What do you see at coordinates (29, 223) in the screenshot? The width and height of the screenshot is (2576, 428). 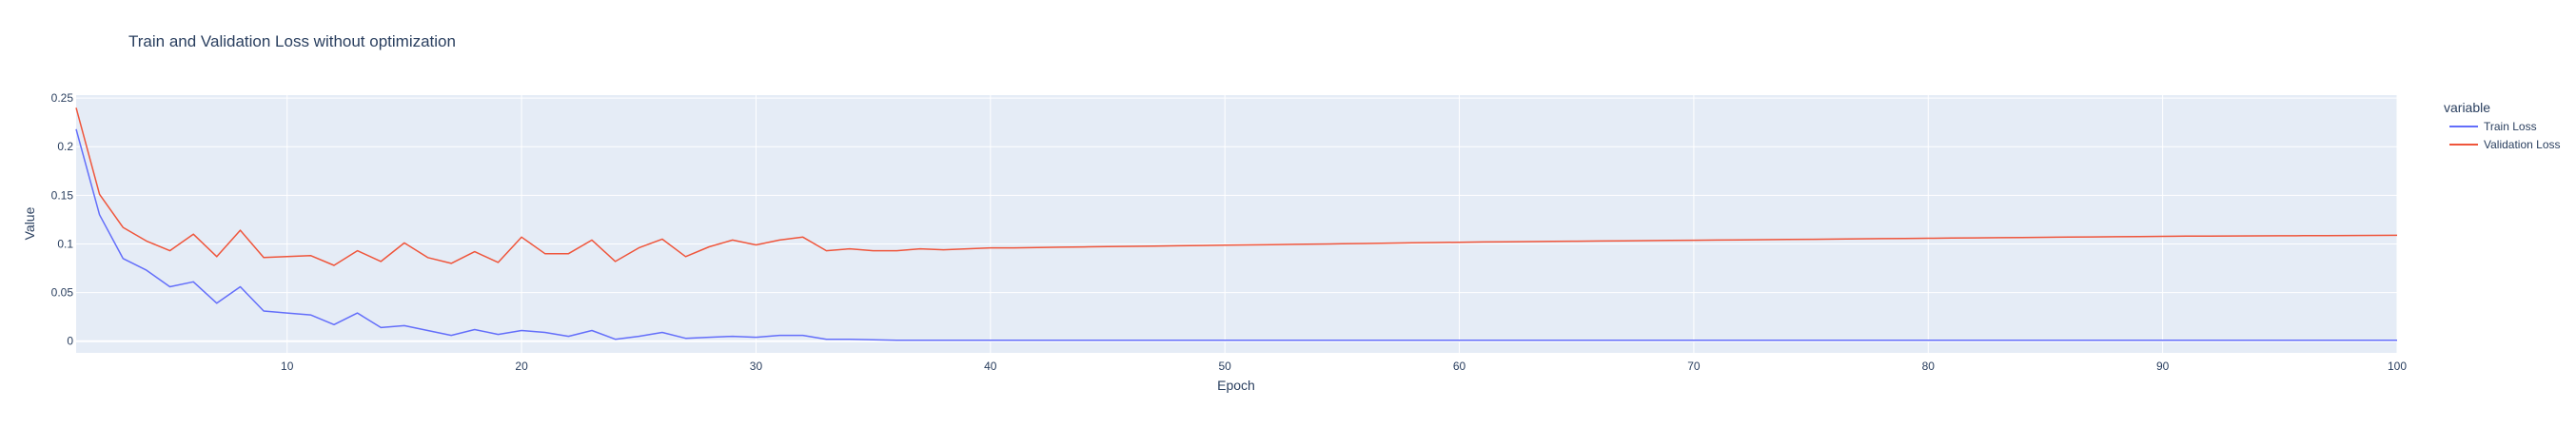 I see `y-axis-title: Value` at bounding box center [29, 223].